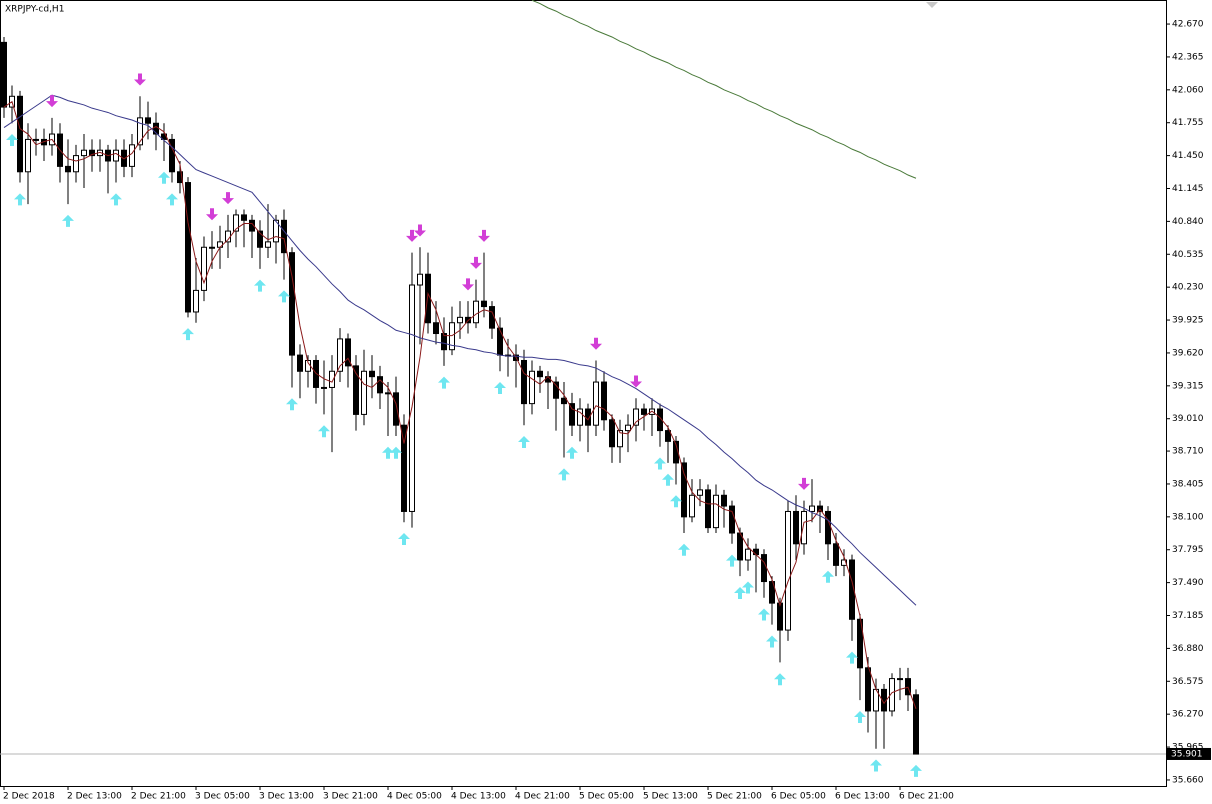 This screenshot has width=1212, height=804. I want to click on last-price-label: 35.901, so click(1187, 754).